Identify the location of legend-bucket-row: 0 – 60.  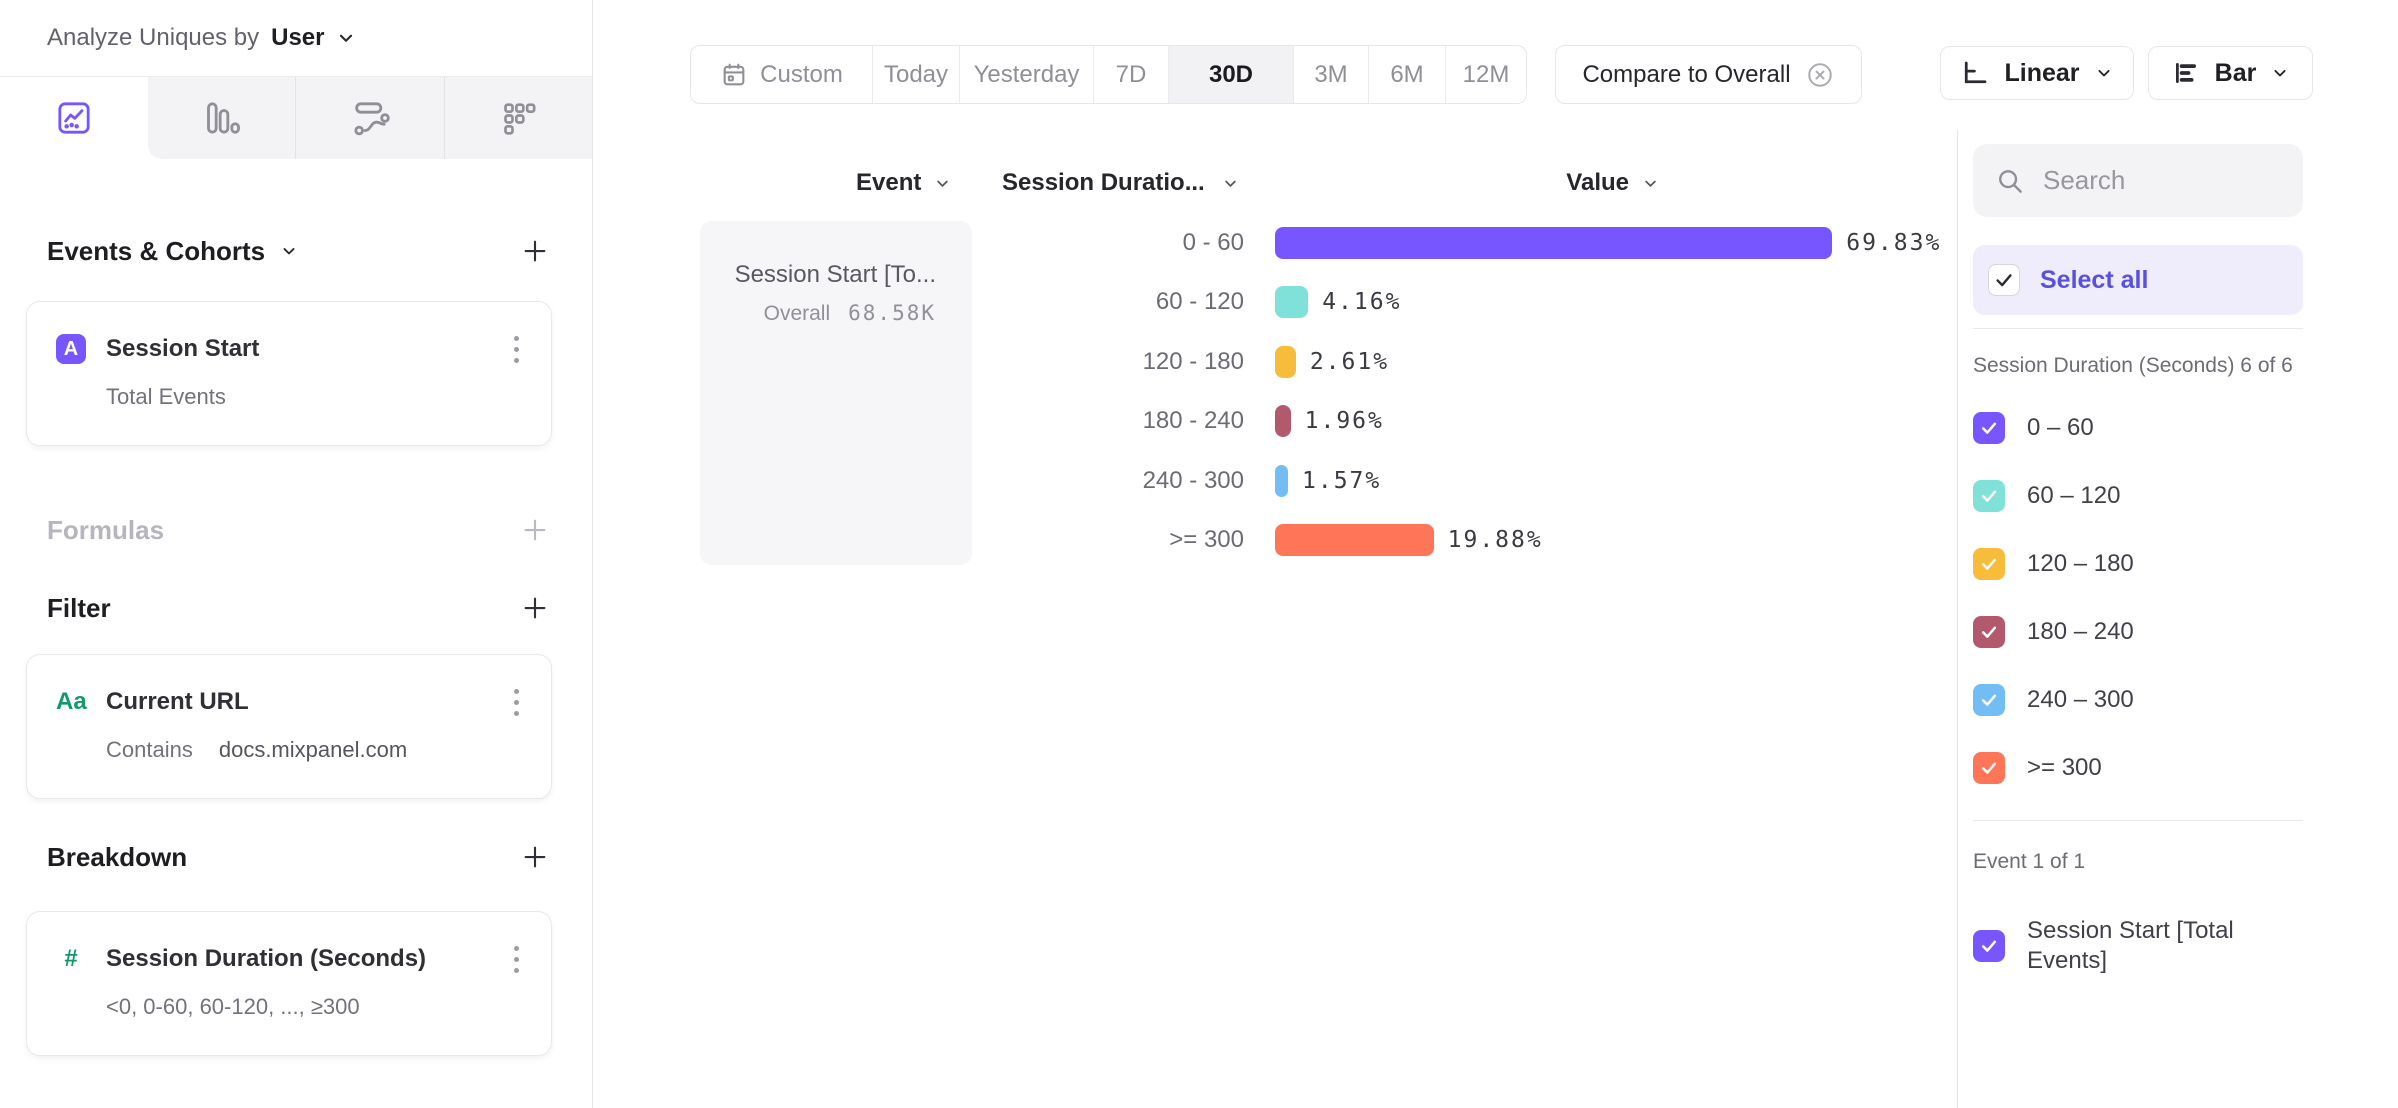
(2138, 428).